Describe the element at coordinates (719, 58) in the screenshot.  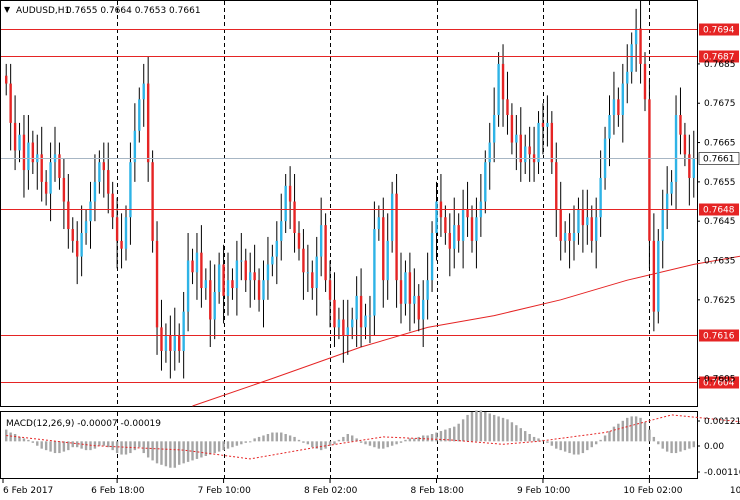
I see `level-label: 0.7687` at that location.